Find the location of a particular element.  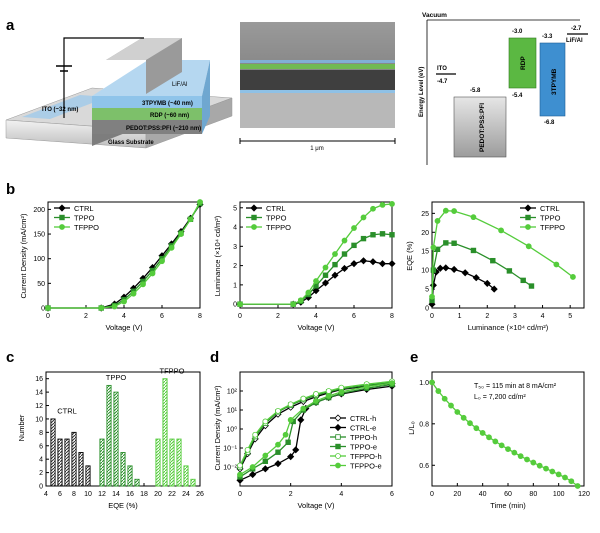

jv-legend-marker is located at coordinates (62, 217).